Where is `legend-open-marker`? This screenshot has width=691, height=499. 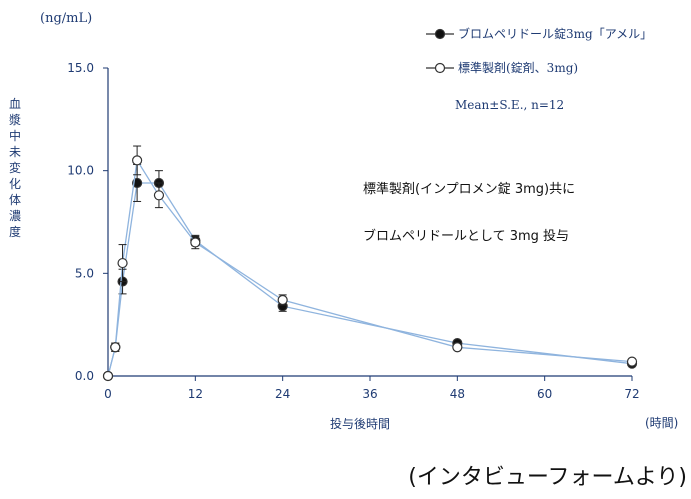 legend-open-marker is located at coordinates (440, 68).